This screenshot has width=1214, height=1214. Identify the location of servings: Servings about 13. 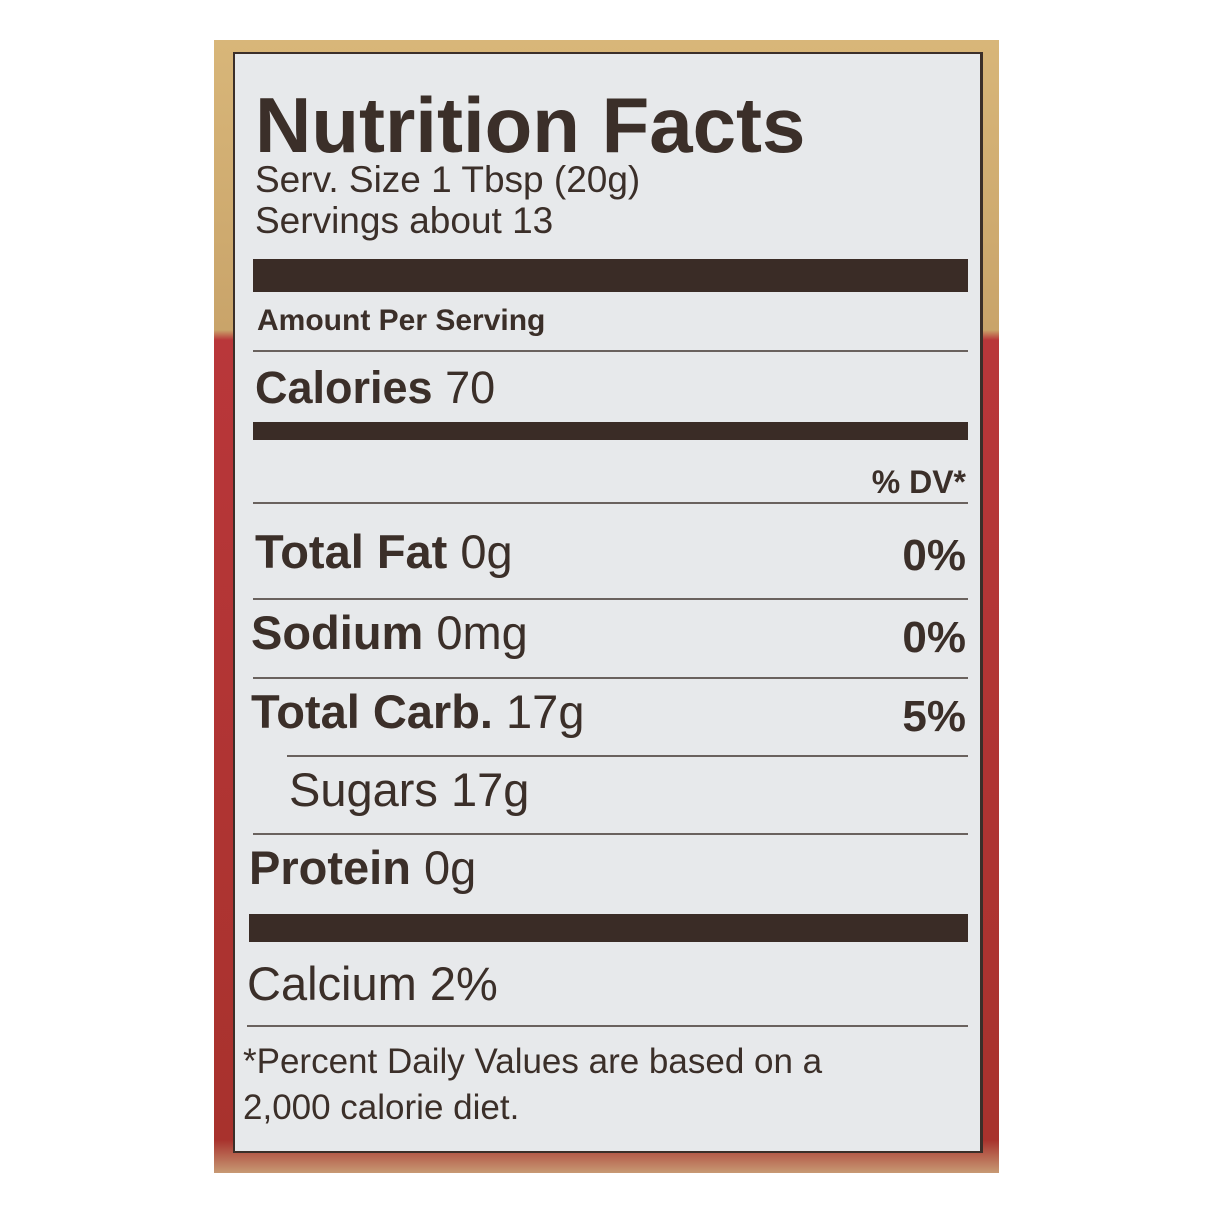
(404, 220).